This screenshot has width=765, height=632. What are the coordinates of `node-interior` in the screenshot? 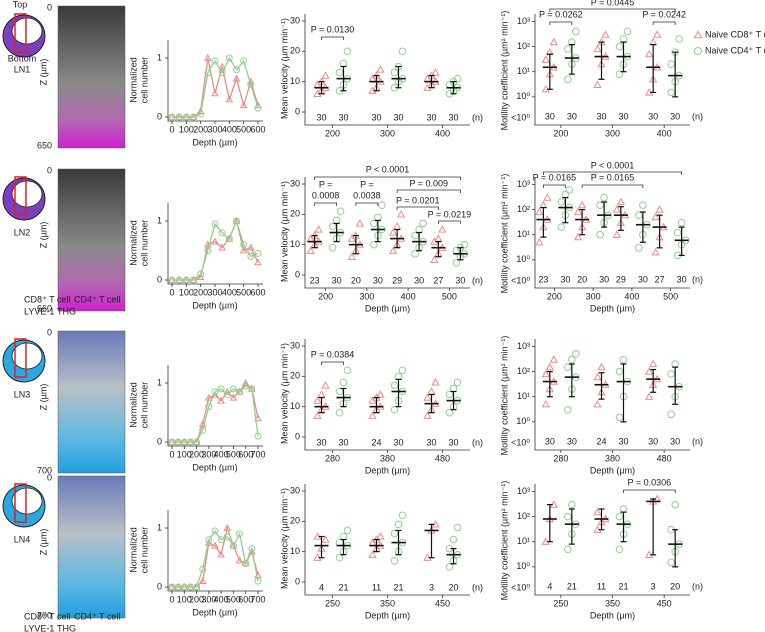 It's located at (27, 194).